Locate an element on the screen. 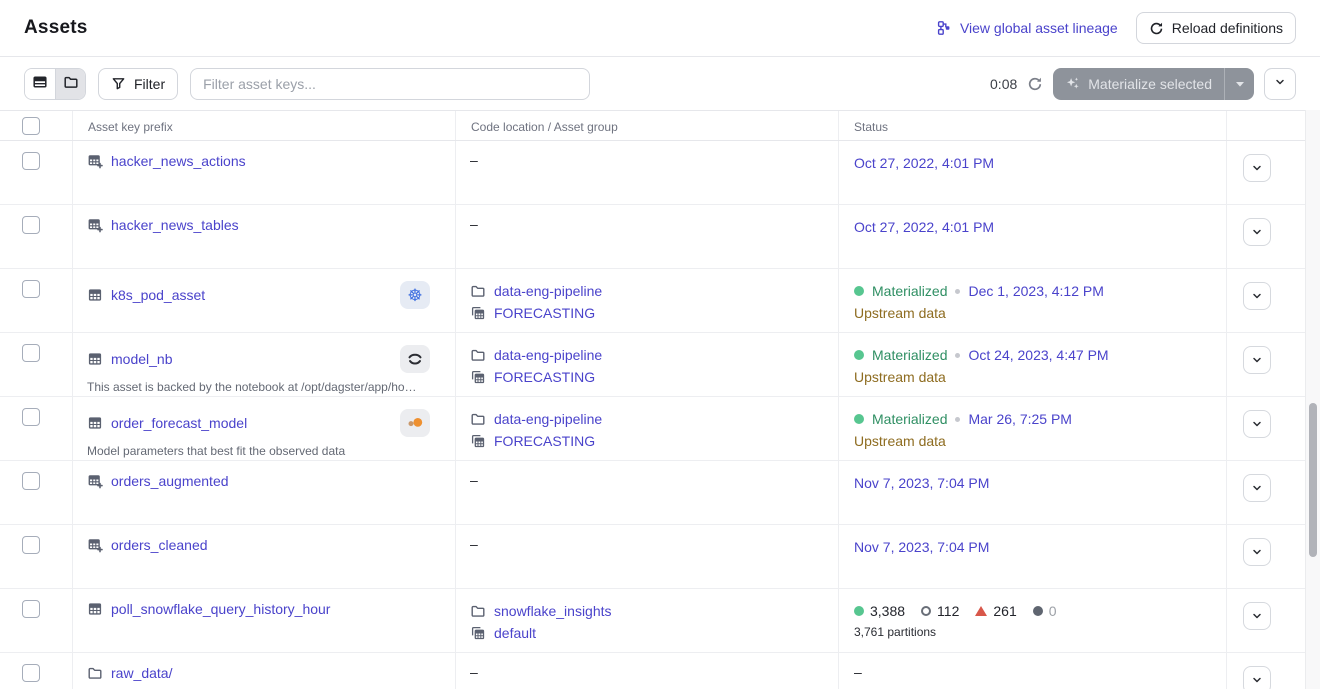 The image size is (1320, 689). asset-link: model_nb is located at coordinates (142, 359).